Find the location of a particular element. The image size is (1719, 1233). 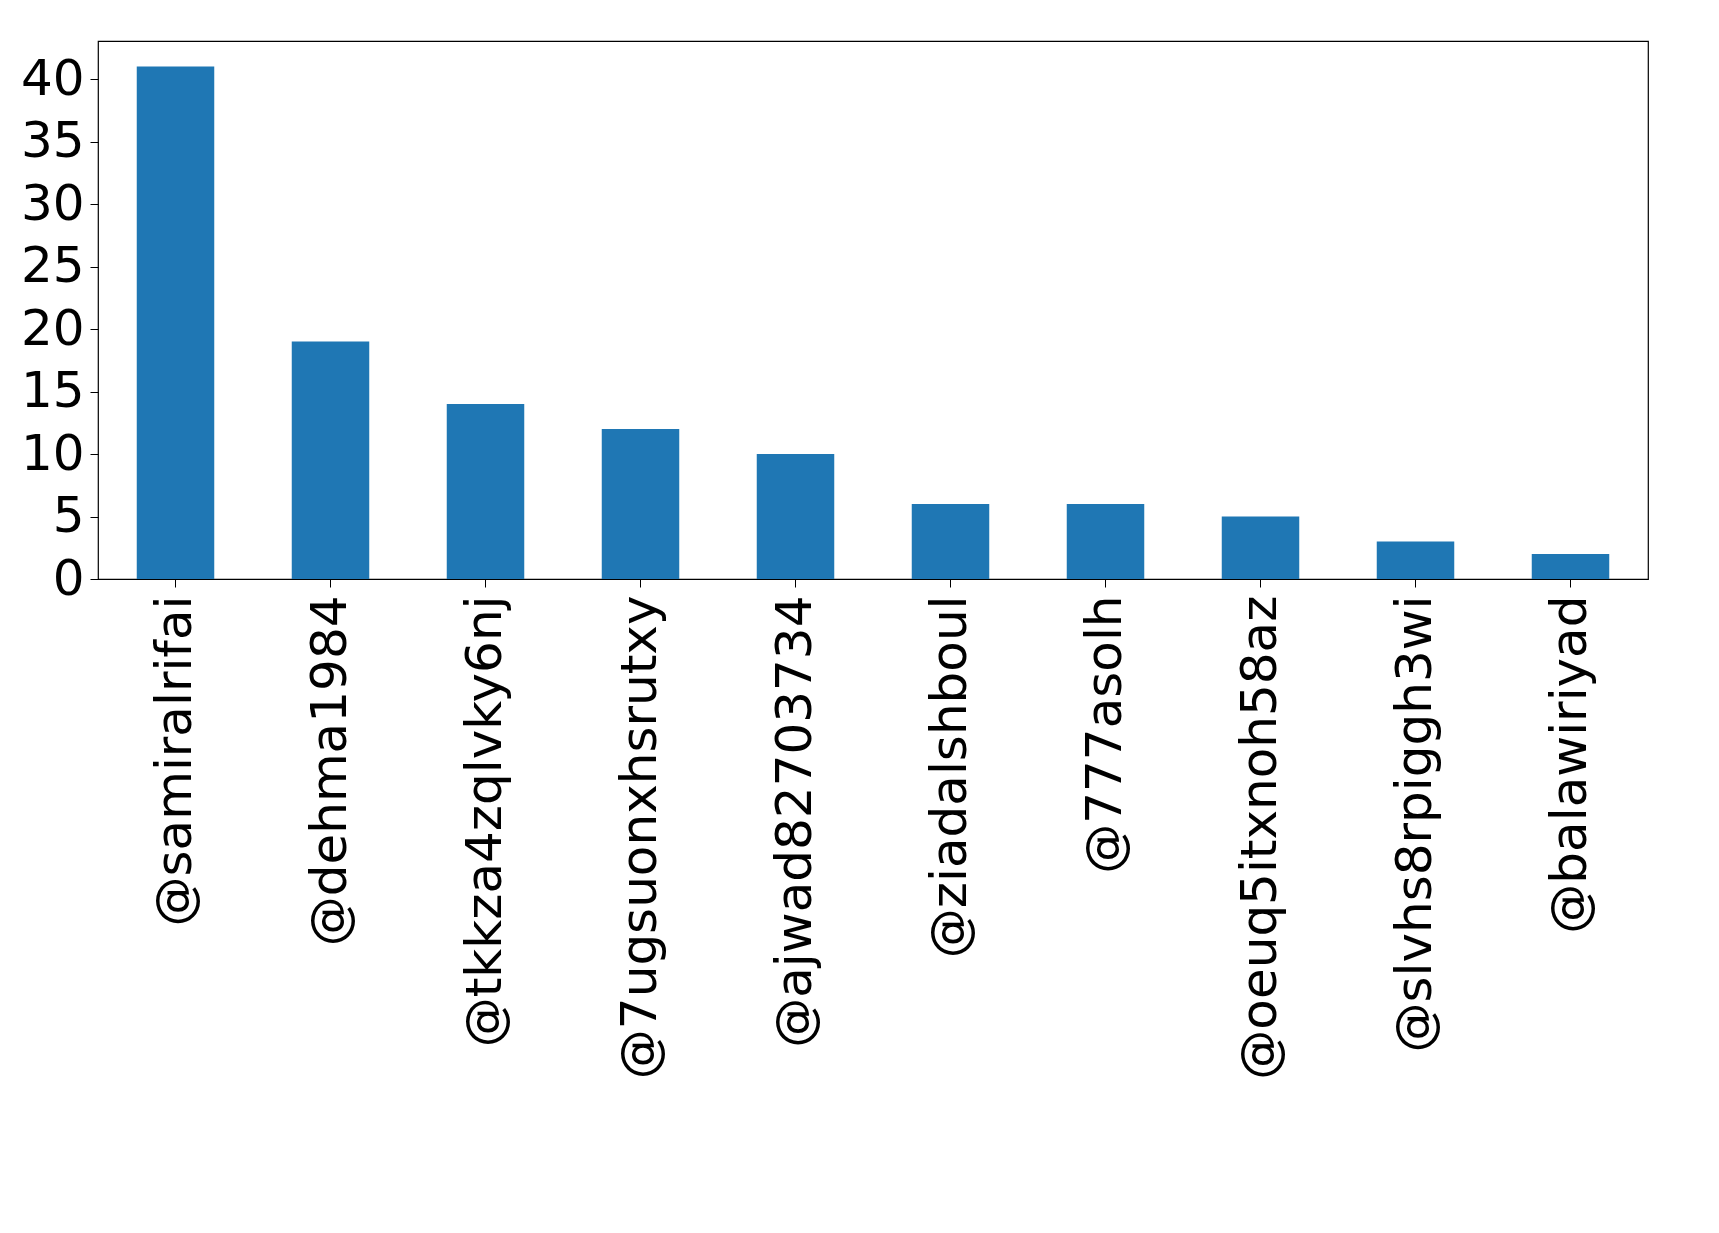

y-tick-label: 40 is located at coordinates (52, 77).